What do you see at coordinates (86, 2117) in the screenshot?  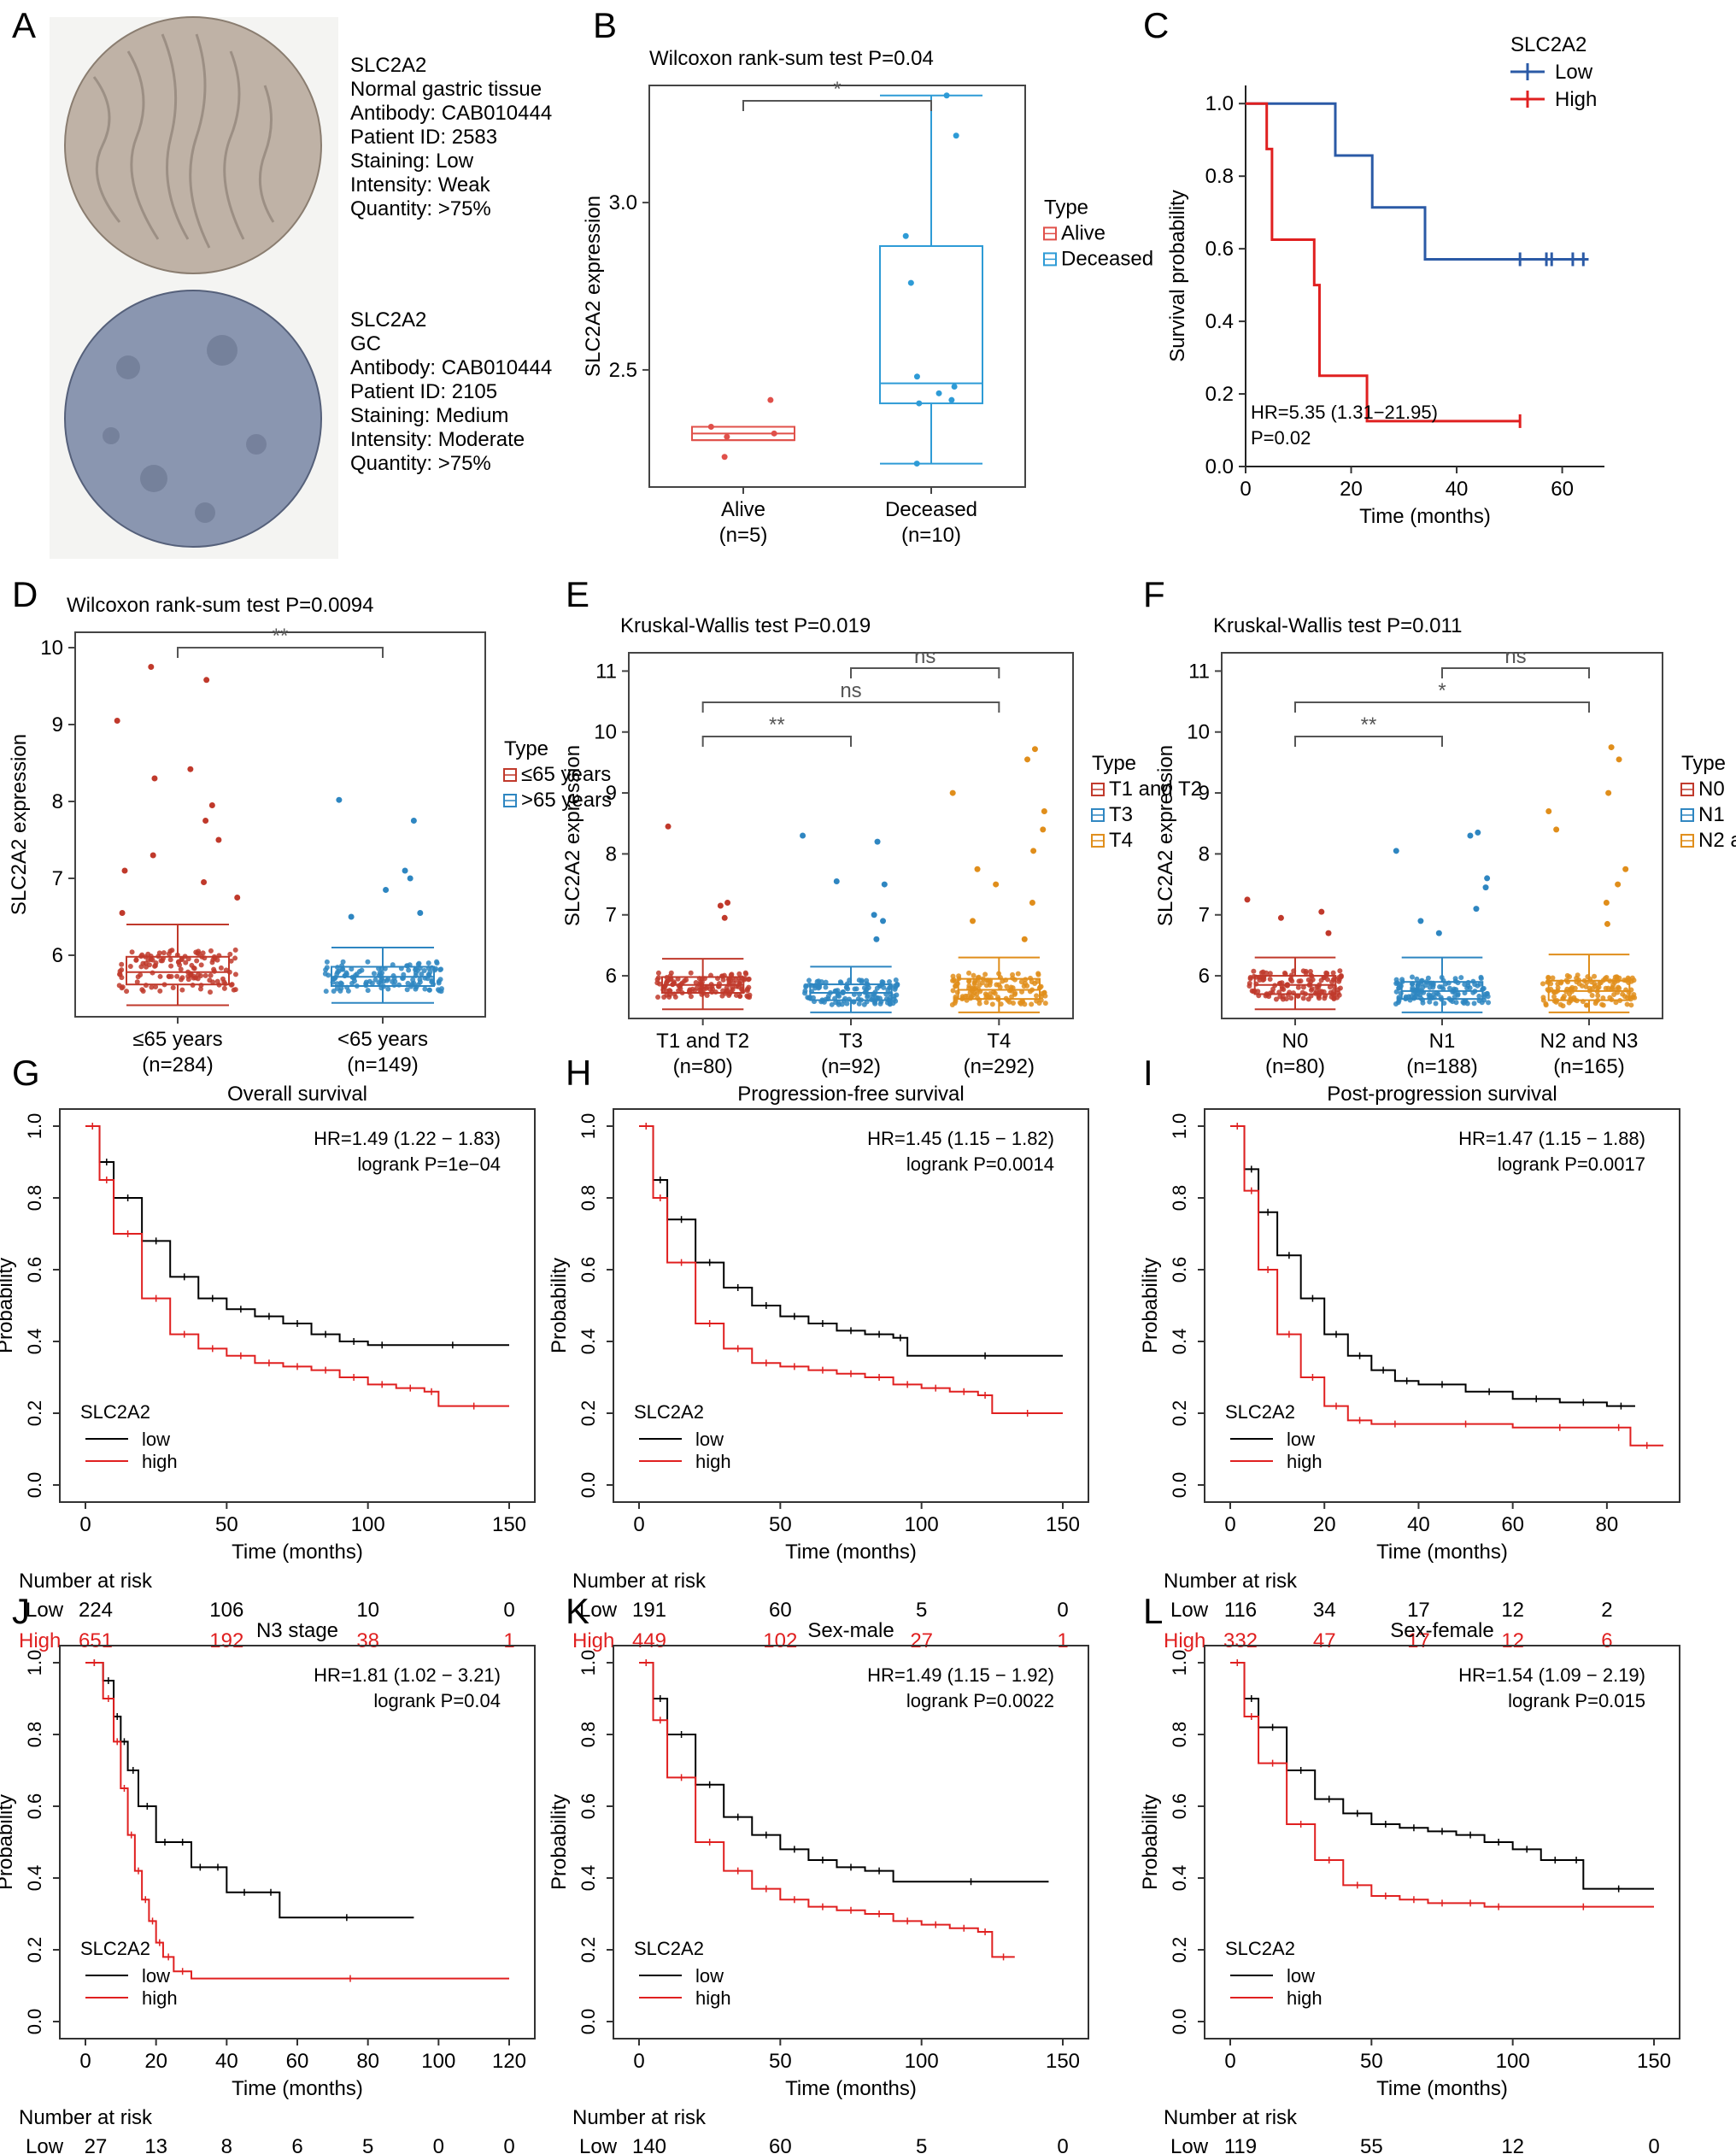 I see `number-at-risk-title: Number at risk` at bounding box center [86, 2117].